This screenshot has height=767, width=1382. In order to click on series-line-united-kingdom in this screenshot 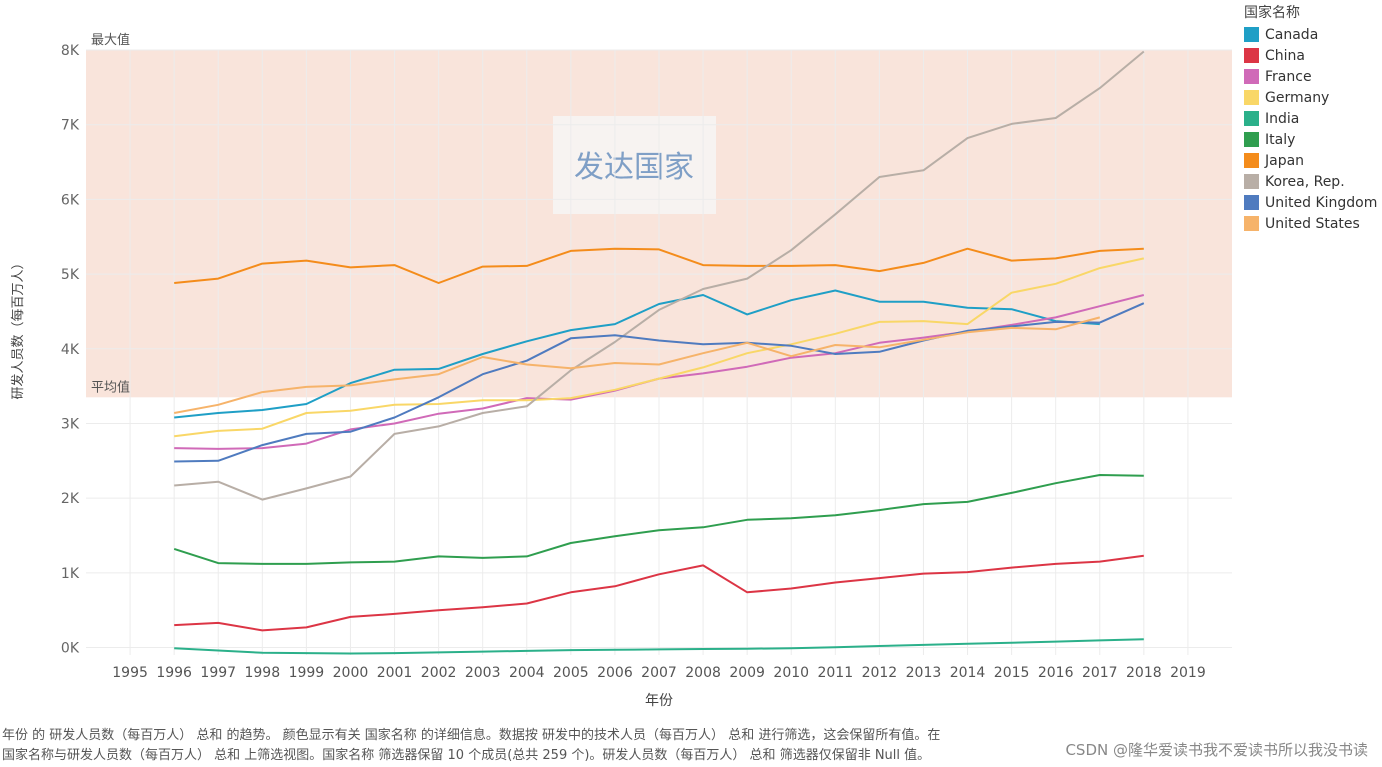, I will do `click(659, 382)`.